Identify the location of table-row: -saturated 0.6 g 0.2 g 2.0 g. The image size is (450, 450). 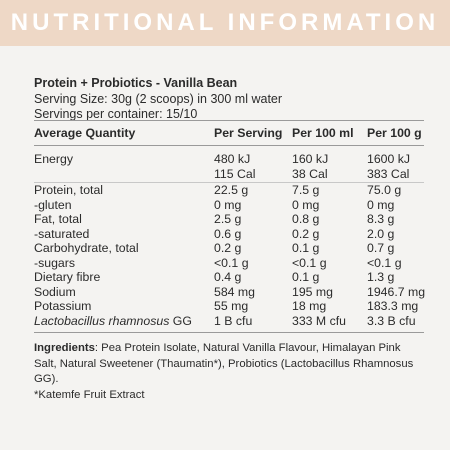
(229, 234).